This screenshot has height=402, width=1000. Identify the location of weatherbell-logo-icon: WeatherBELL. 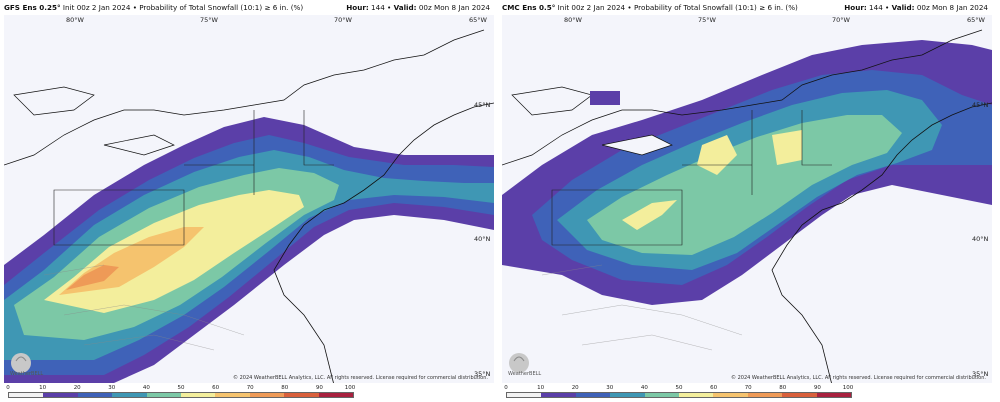
(26, 365).